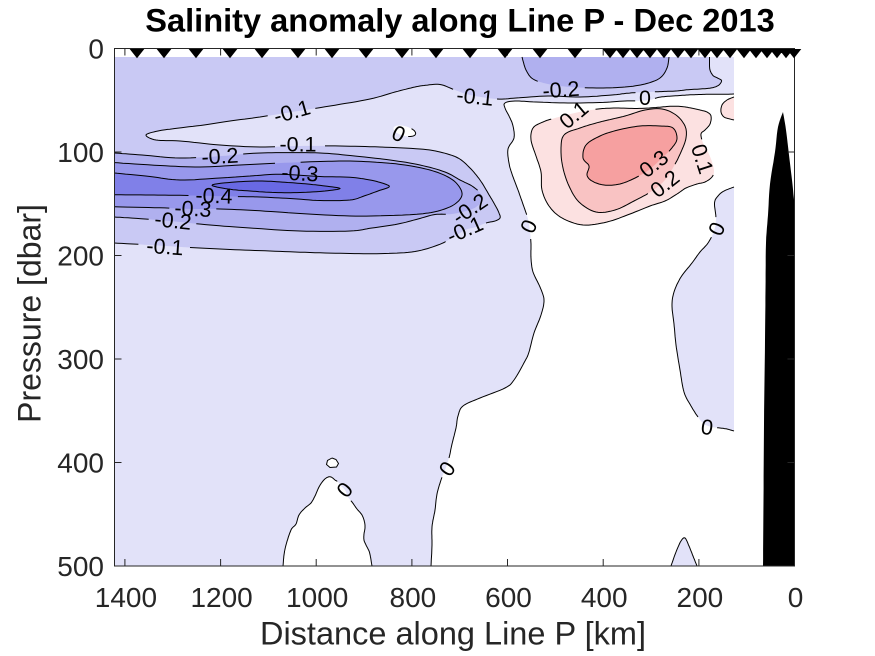  What do you see at coordinates (80, 152) in the screenshot?
I see `svg-text: 100` at bounding box center [80, 152].